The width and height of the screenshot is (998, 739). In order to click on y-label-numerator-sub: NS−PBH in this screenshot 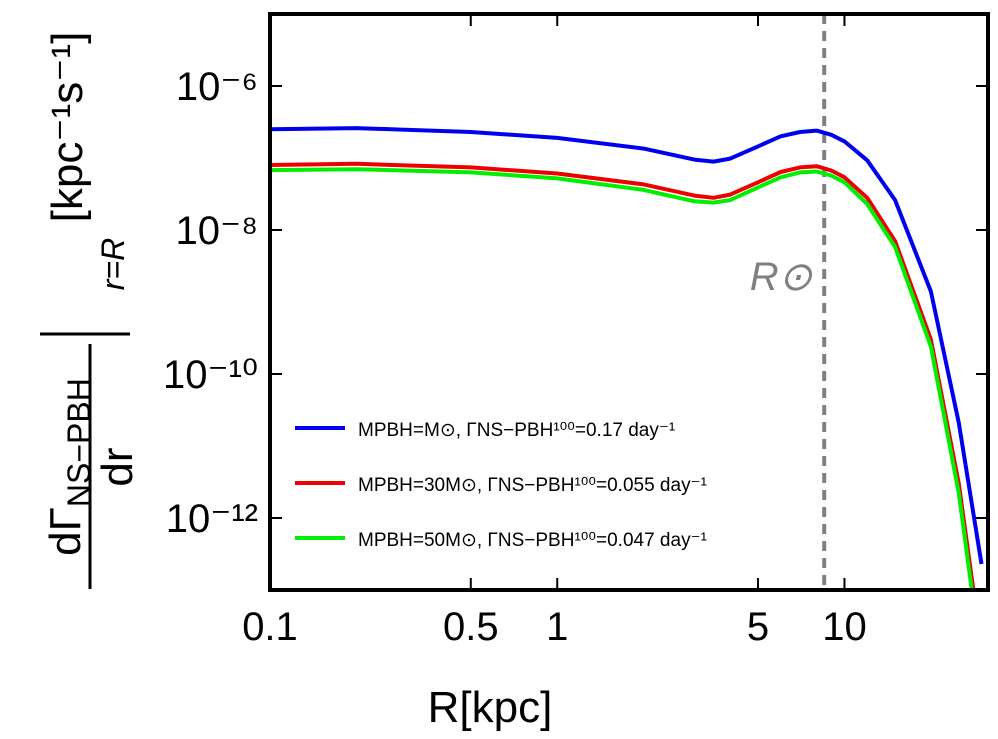, I will do `click(79, 442)`.